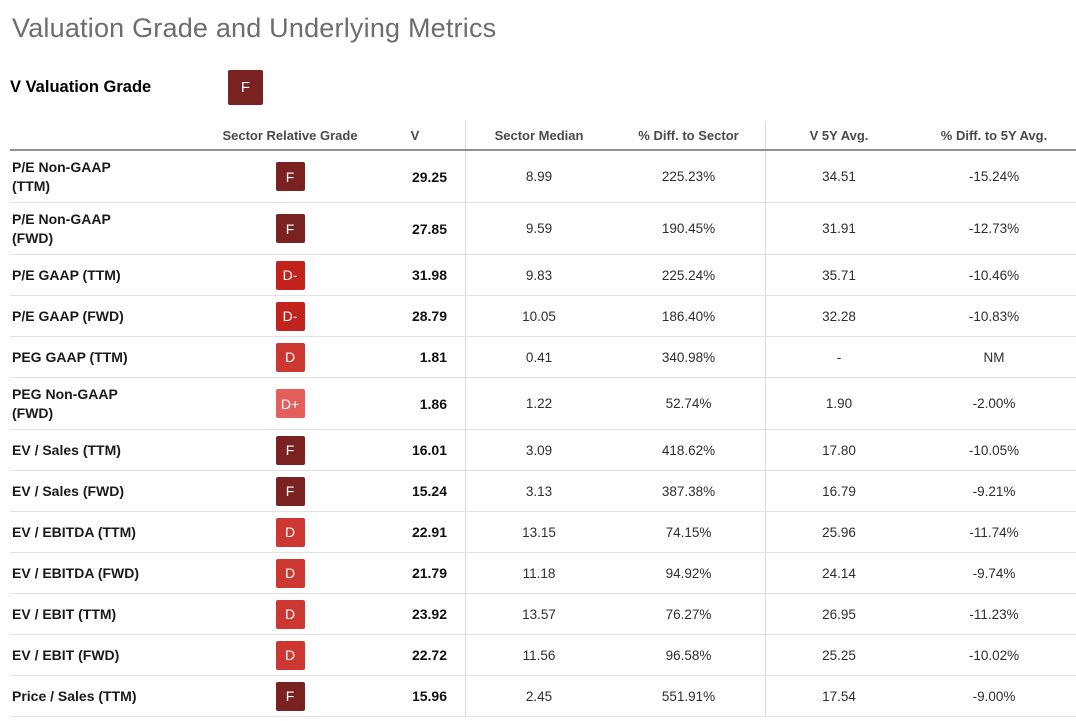  I want to click on metric-label: PEG GAAP (TTM), so click(70, 356).